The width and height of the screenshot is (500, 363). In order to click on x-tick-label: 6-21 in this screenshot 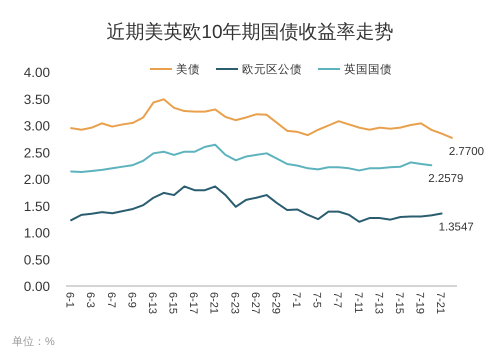, I will do `click(214, 303)`.